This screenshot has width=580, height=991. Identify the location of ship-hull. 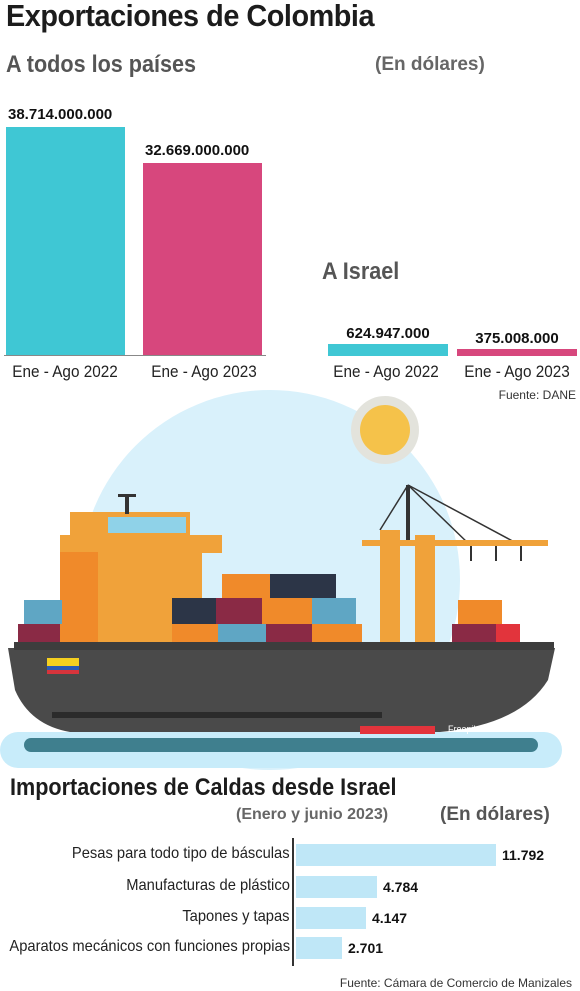
(281, 690).